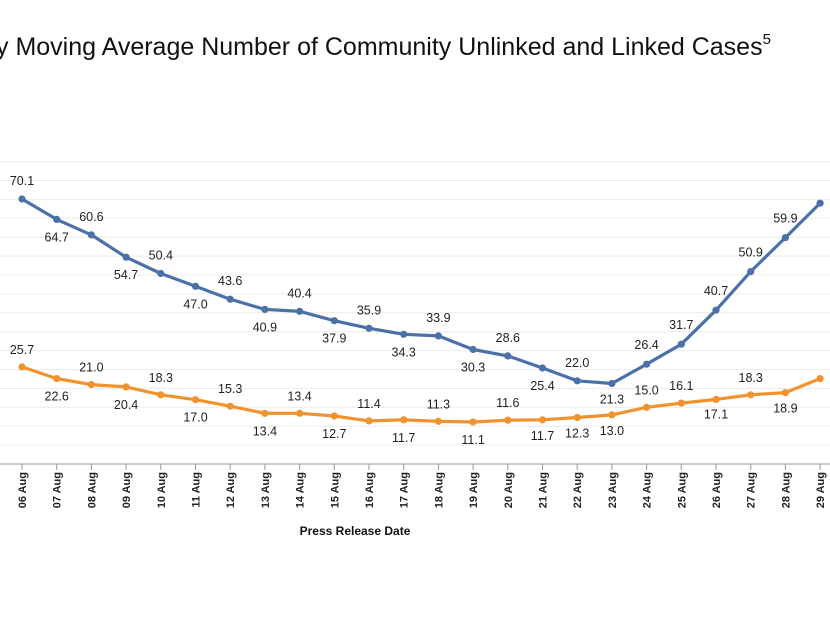  What do you see at coordinates (301, 490) in the screenshot?
I see `x-tick-label: 14 Aug` at bounding box center [301, 490].